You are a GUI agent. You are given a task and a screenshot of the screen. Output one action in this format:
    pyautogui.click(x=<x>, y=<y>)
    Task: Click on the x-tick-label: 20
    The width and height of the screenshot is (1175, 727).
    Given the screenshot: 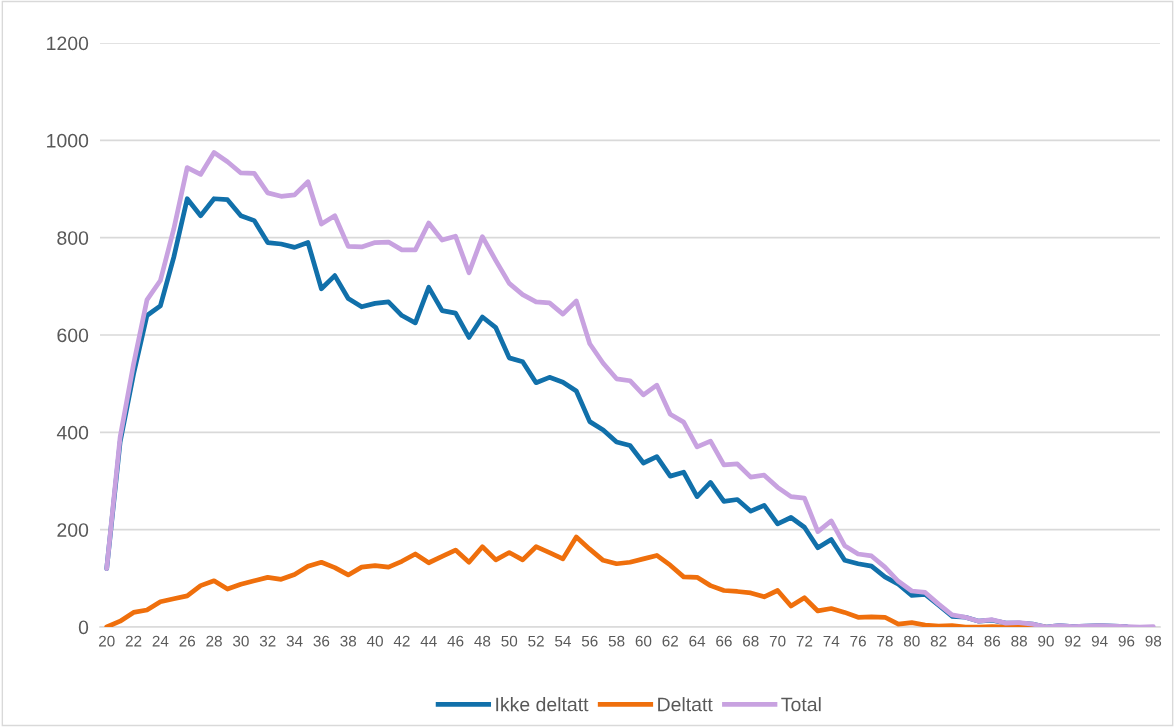 What is the action you would take?
    pyautogui.click(x=106, y=641)
    